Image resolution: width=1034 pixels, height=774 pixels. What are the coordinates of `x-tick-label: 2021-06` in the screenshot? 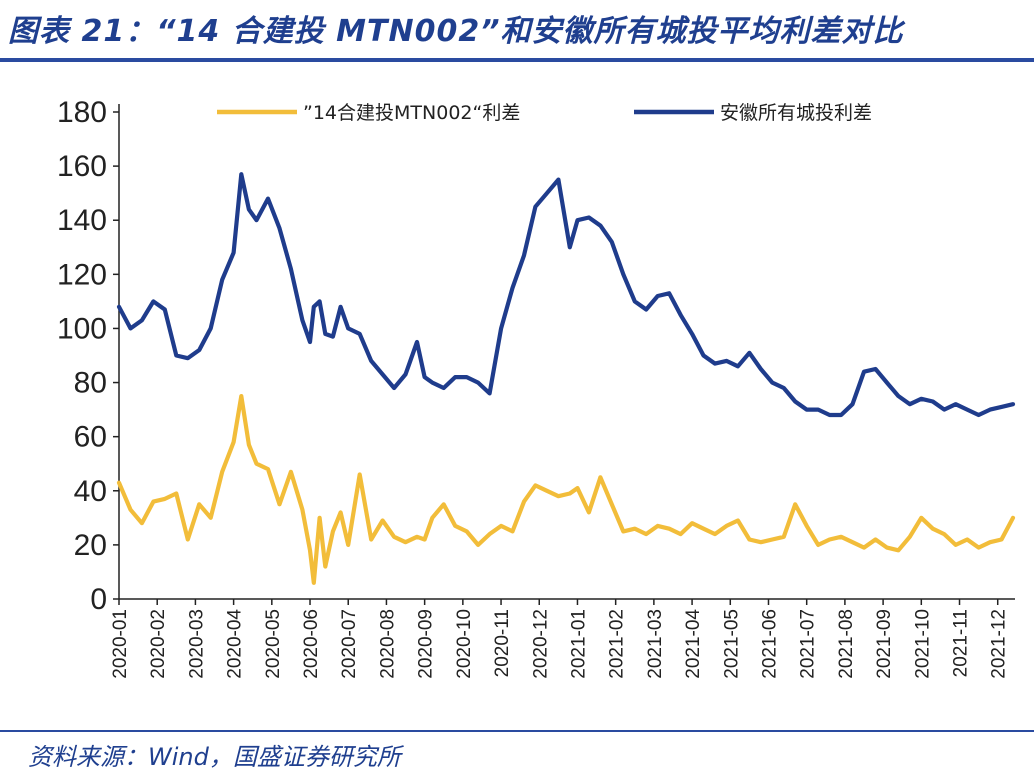 It's located at (769, 644).